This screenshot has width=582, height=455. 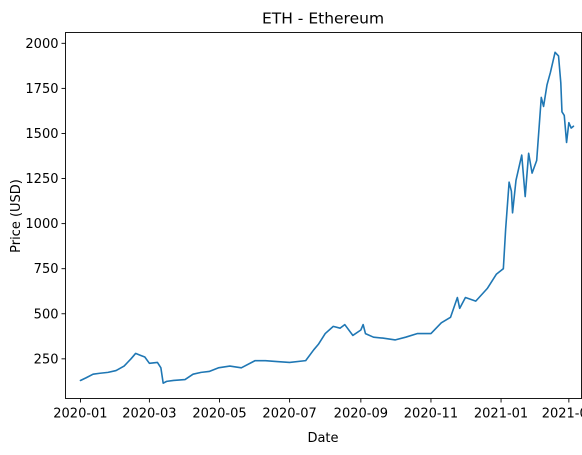 I want to click on y-tick-label: 1000, so click(x=41, y=224).